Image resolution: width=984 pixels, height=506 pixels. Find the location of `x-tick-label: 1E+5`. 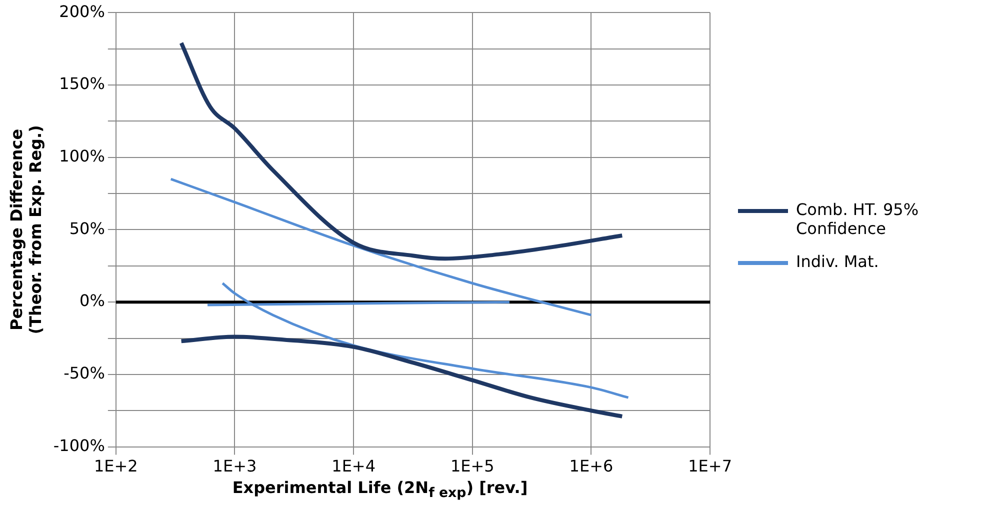

x-tick-label: 1E+5 is located at coordinates (472, 466).